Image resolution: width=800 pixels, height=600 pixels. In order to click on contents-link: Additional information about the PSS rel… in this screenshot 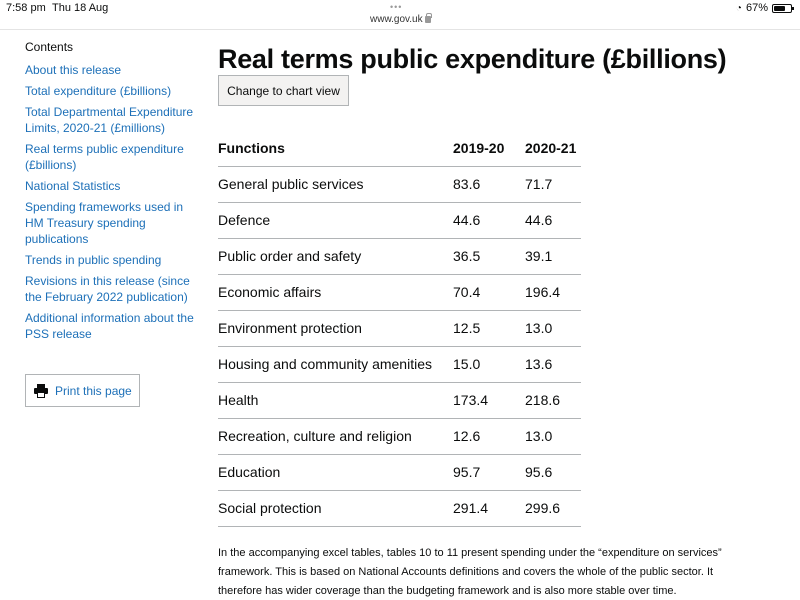, I will do `click(109, 326)`.